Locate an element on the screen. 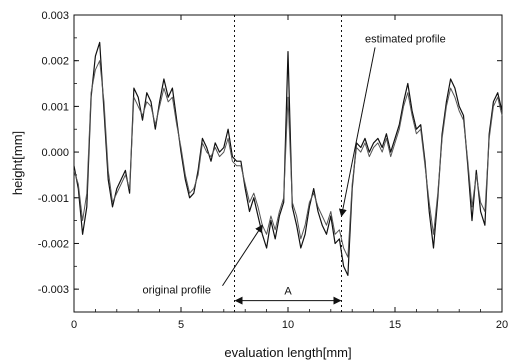 This screenshot has width=508, height=363. x-axis-label: evaluation length[mm] is located at coordinates (287, 352).